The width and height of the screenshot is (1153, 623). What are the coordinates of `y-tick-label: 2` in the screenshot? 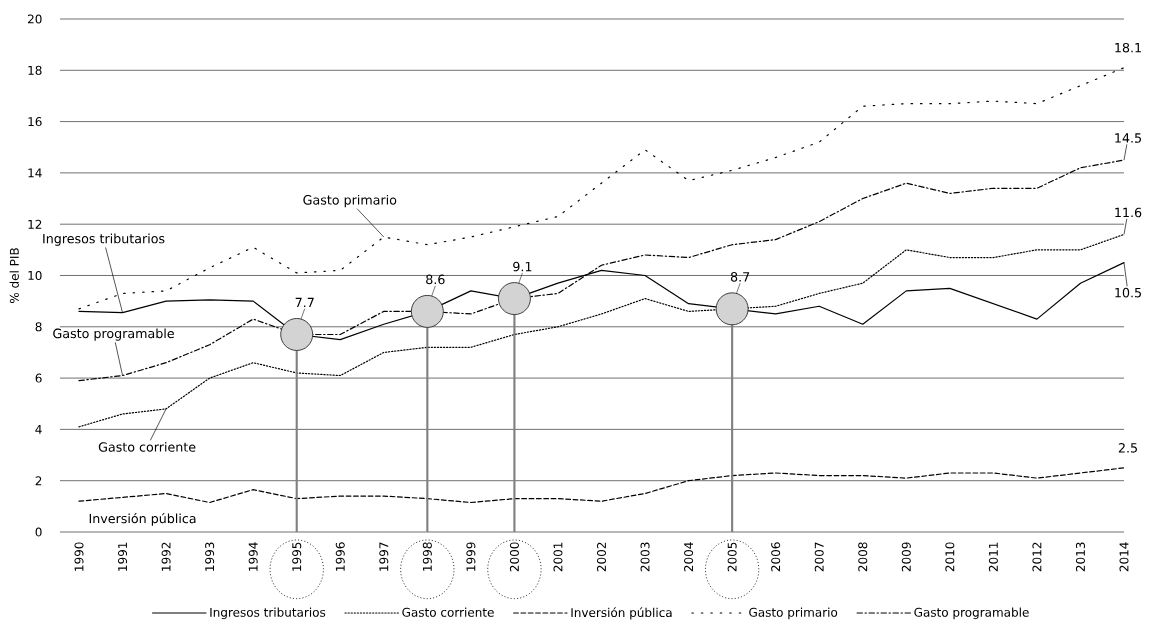 It's located at (38, 481).